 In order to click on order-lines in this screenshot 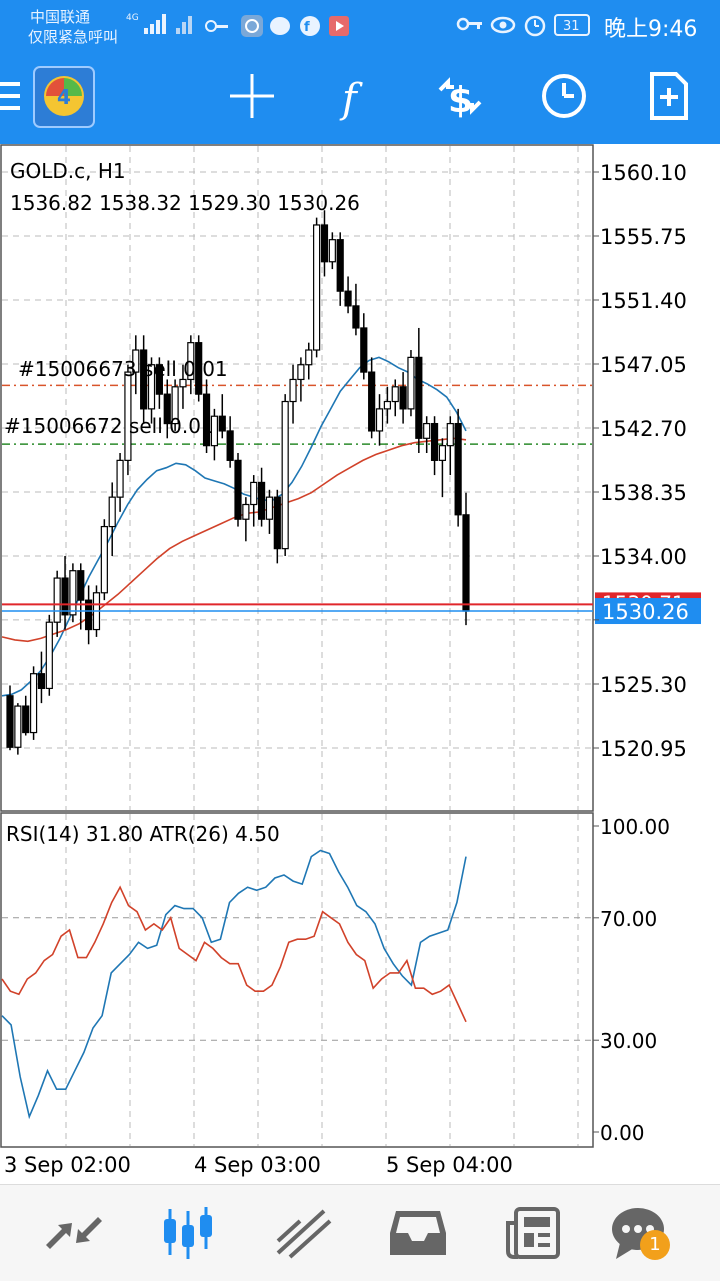, I will do `click(297, 414)`.